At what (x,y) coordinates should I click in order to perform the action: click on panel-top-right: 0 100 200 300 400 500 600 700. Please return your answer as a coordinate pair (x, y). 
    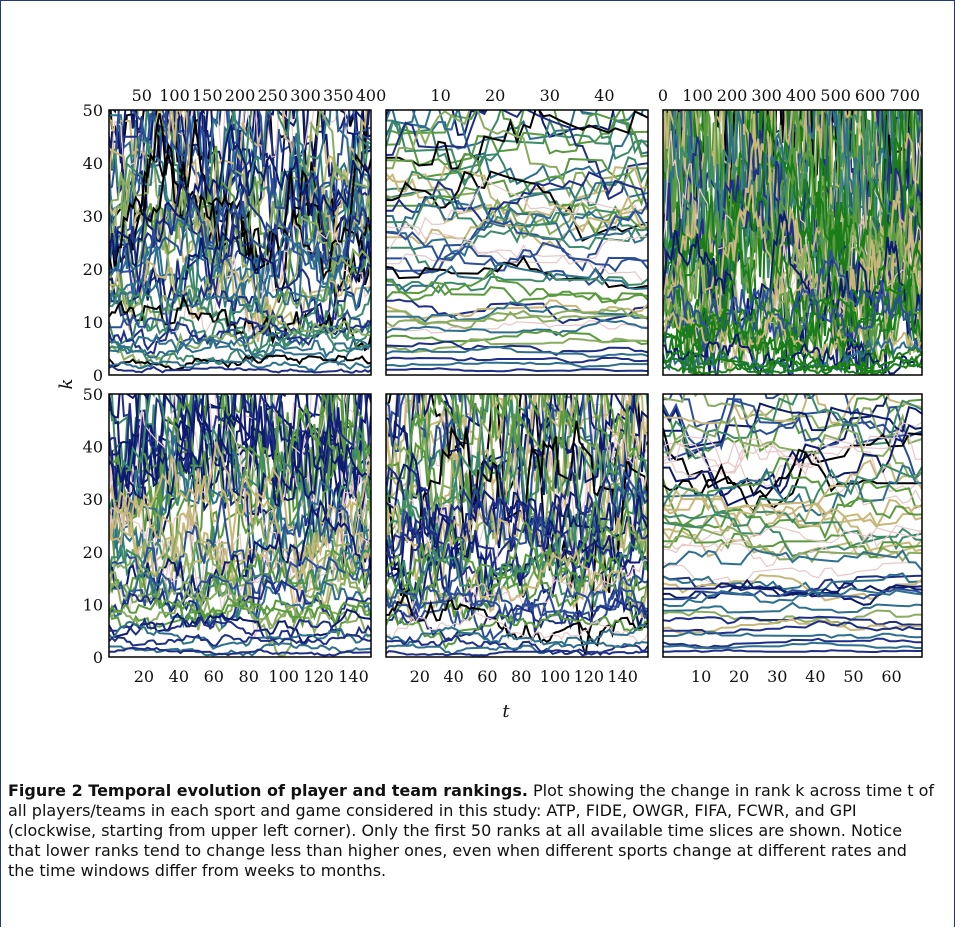
    Looking at the image, I should click on (790, 231).